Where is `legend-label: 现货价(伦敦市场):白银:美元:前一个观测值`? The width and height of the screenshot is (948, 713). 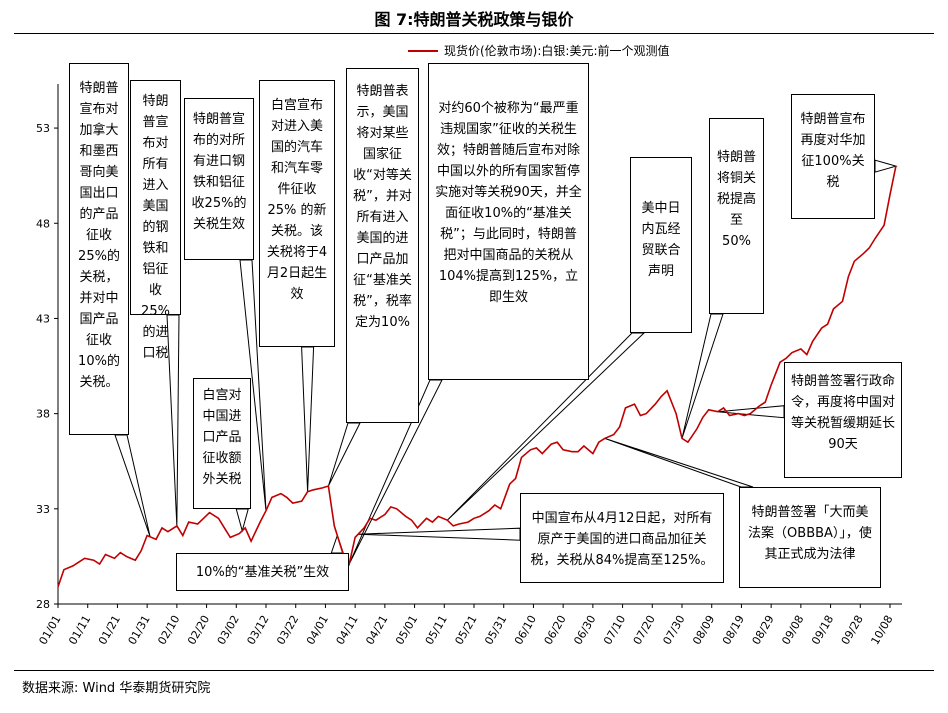 legend-label: 现货价(伦敦市场):白银:美元:前一个观测值 is located at coordinates (557, 50).